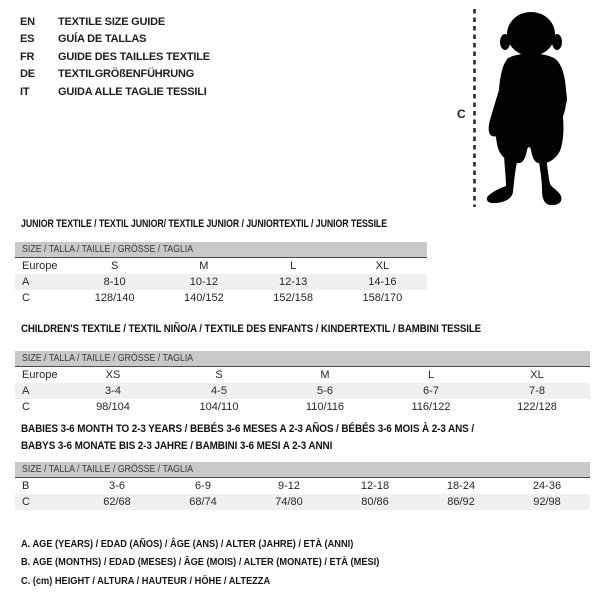 This screenshot has width=600, height=600. Describe the element at coordinates (293, 298) in the screenshot. I see `value-cell: 152/158` at that location.